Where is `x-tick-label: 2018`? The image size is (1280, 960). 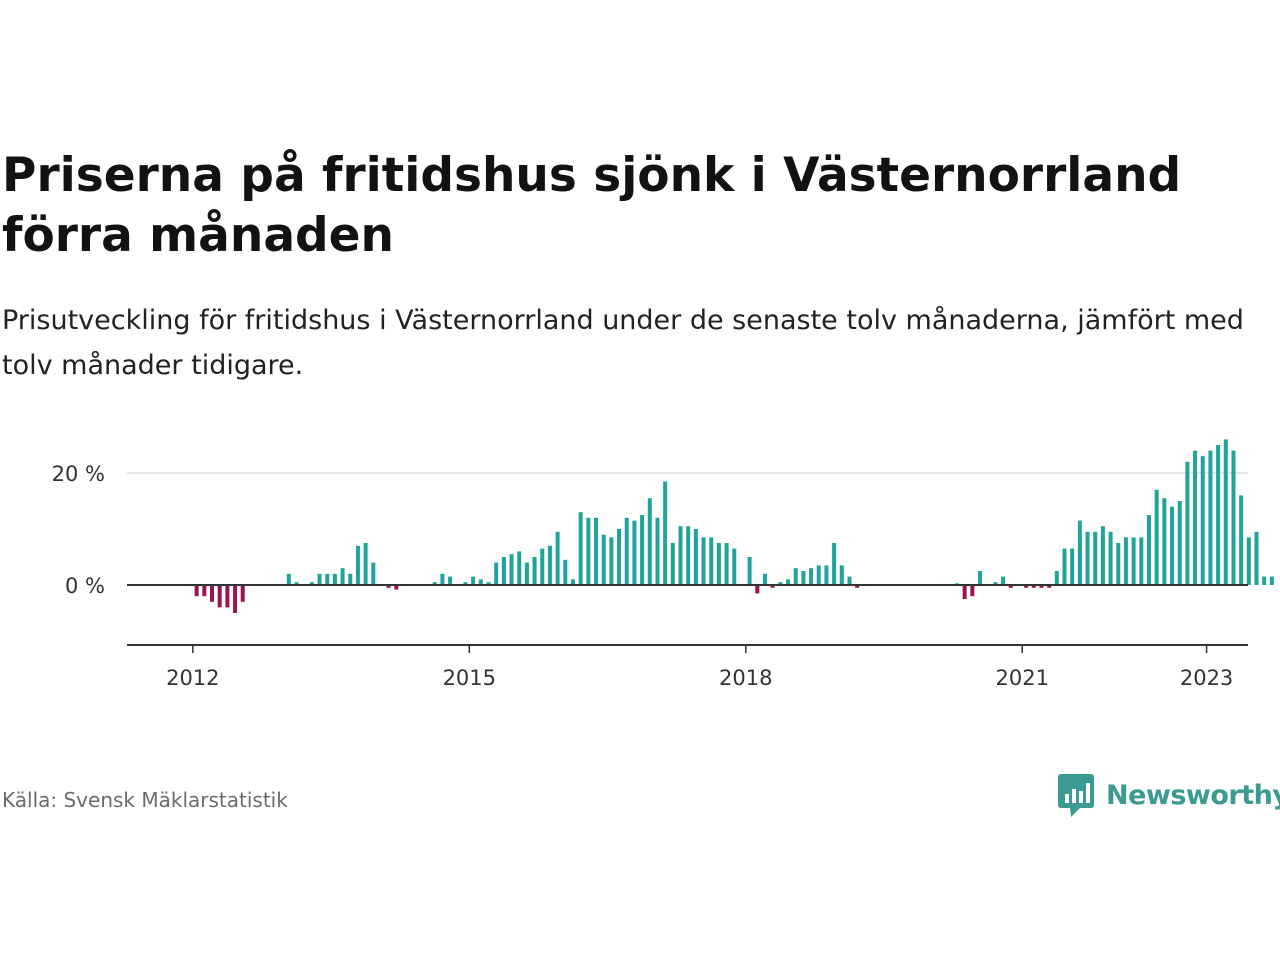 x-tick-label: 2018 is located at coordinates (745, 678).